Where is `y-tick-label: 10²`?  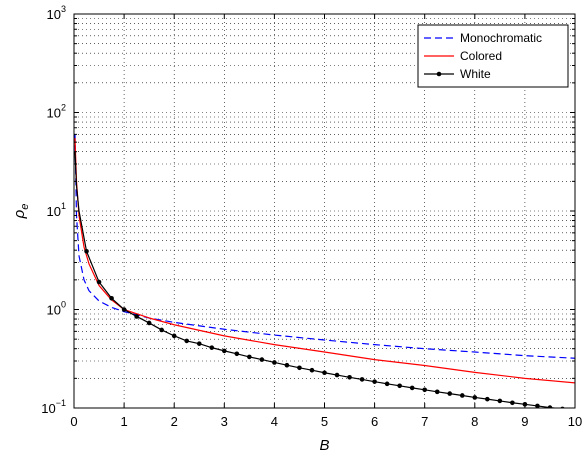
y-tick-label: 10² is located at coordinates (56, 112).